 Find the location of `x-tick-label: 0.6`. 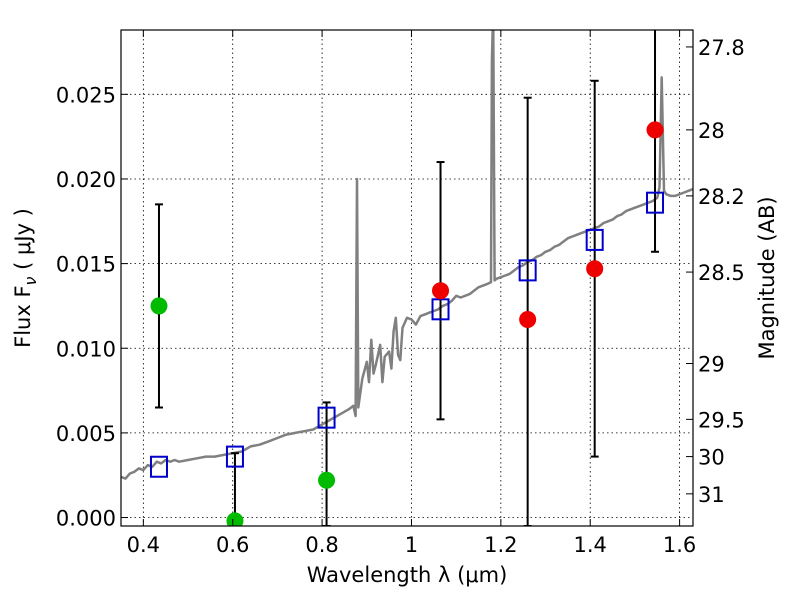

x-tick-label: 0.6 is located at coordinates (232, 545).